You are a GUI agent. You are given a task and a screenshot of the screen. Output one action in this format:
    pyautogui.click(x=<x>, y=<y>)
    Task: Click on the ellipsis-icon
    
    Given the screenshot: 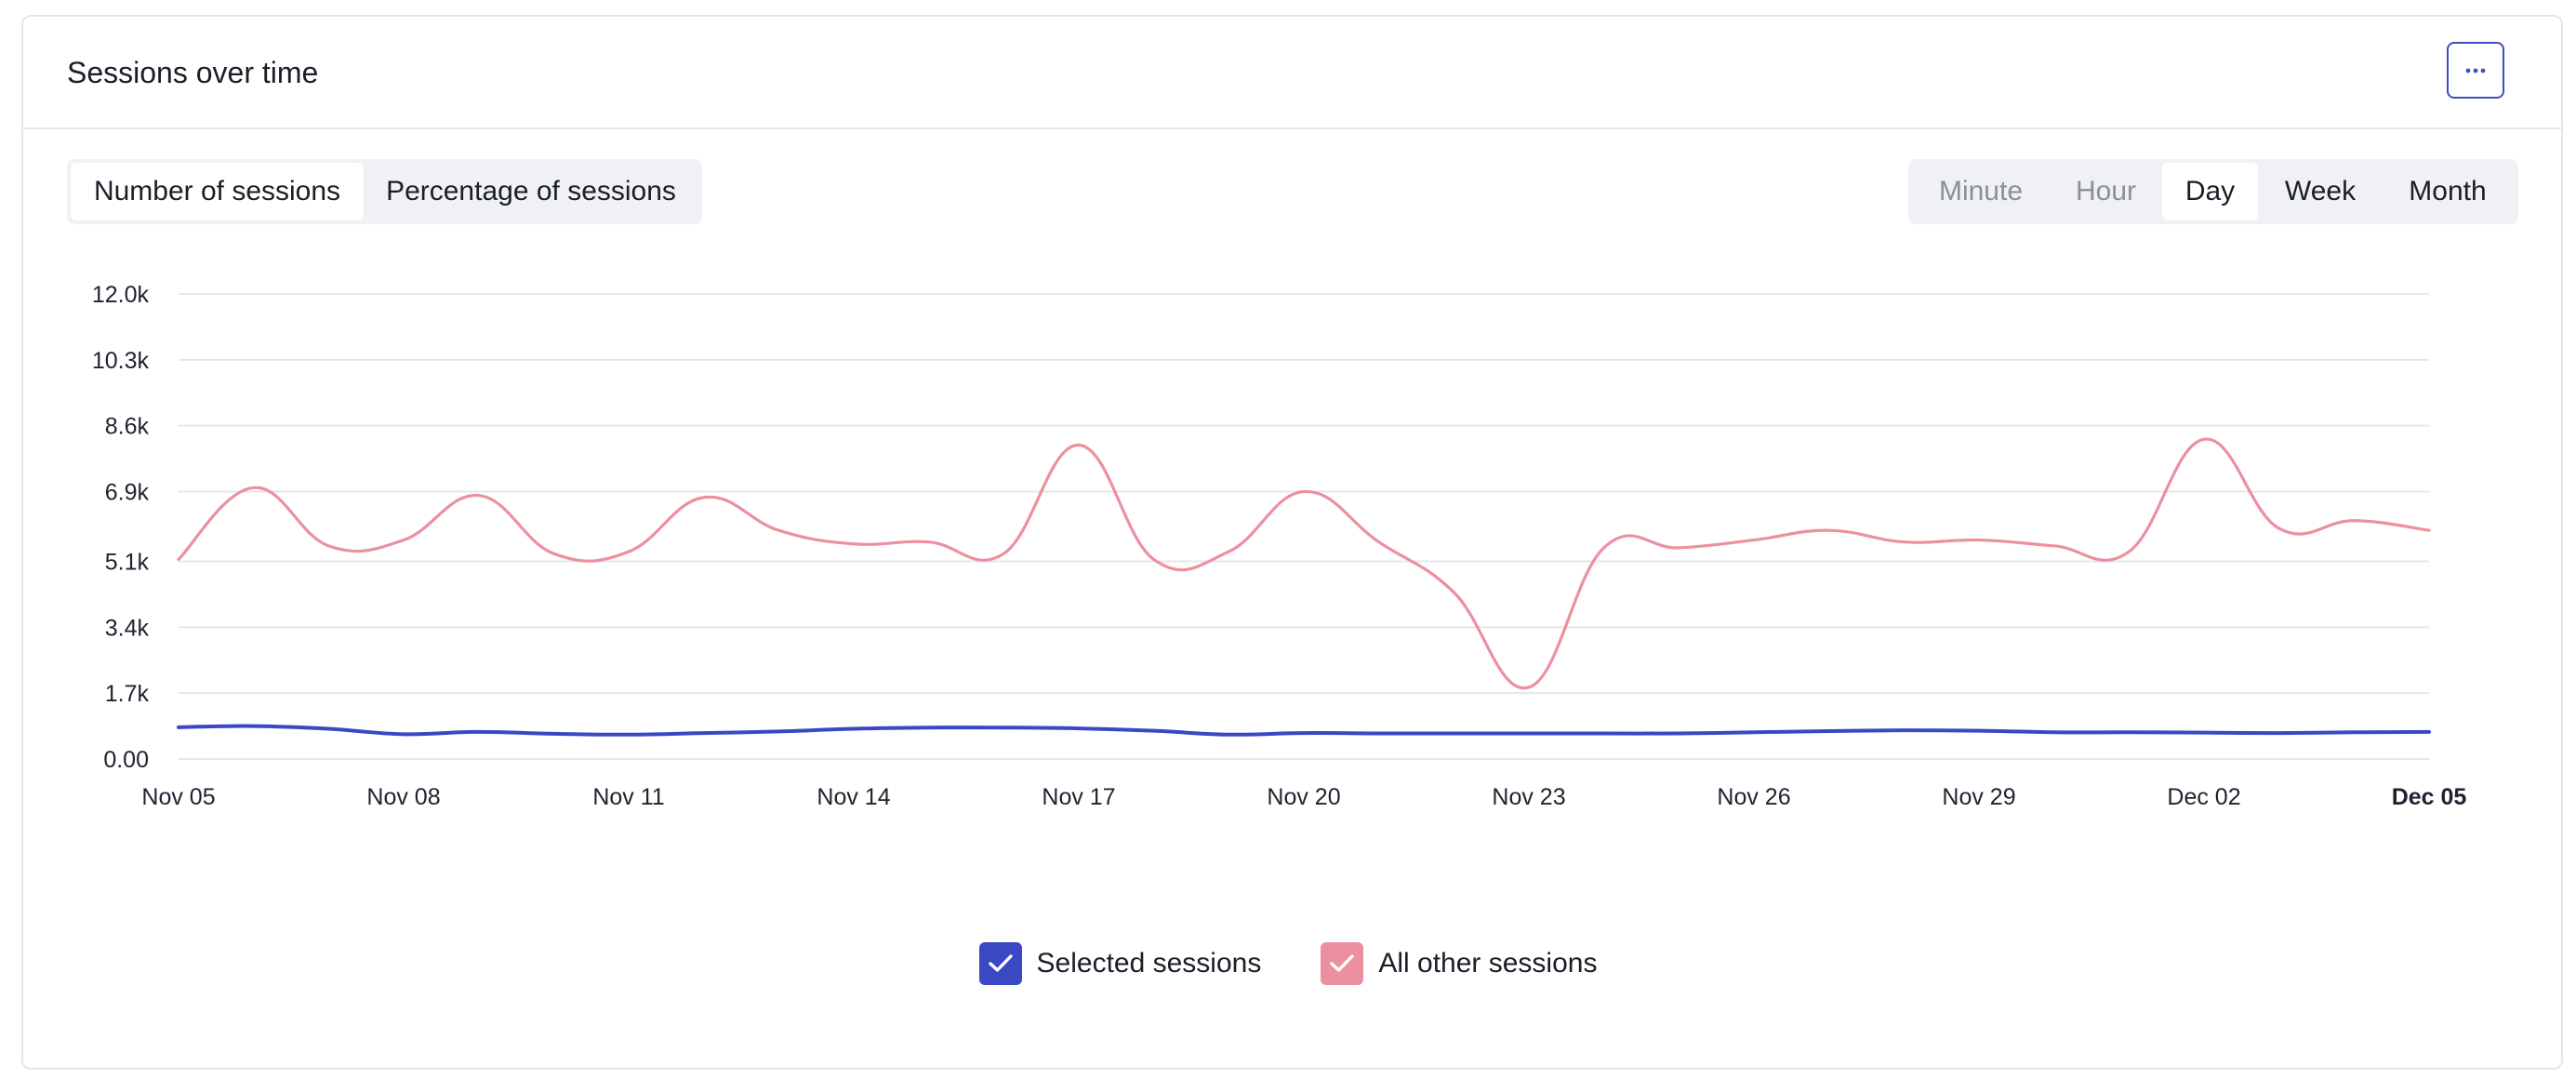 What is the action you would take?
    pyautogui.click(x=2475, y=70)
    